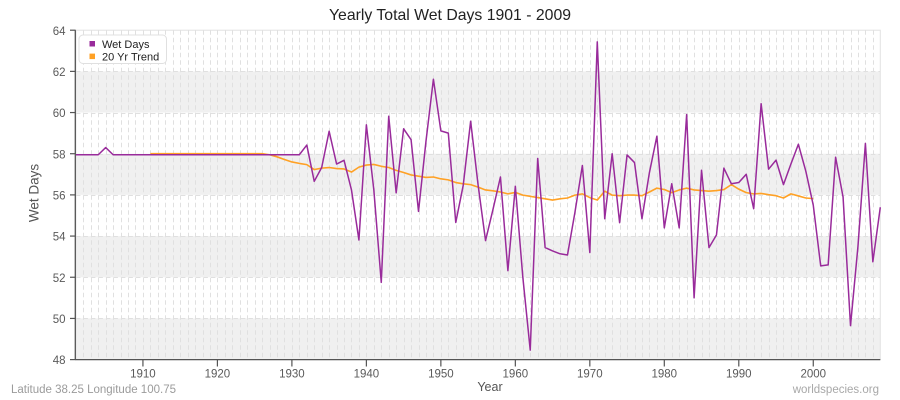  I want to click on svg-text: 64, so click(59, 32).